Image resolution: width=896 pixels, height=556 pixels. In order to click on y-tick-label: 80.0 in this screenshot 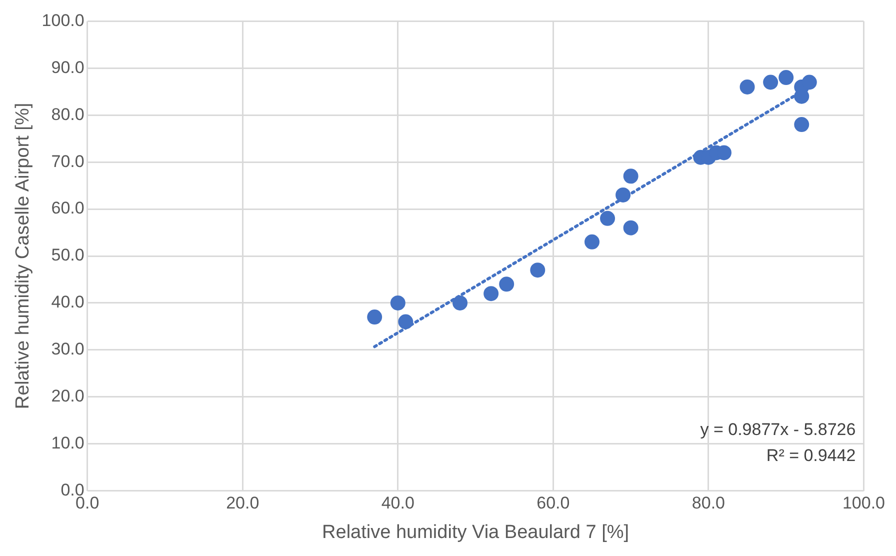, I will do `click(67, 114)`.